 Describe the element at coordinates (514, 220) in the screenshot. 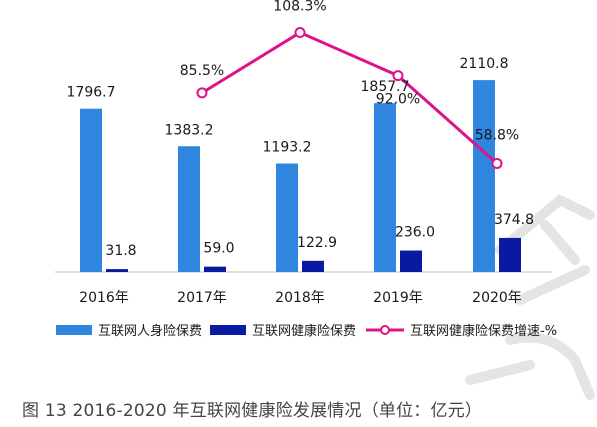

I see `label-health-4: 374.8` at that location.